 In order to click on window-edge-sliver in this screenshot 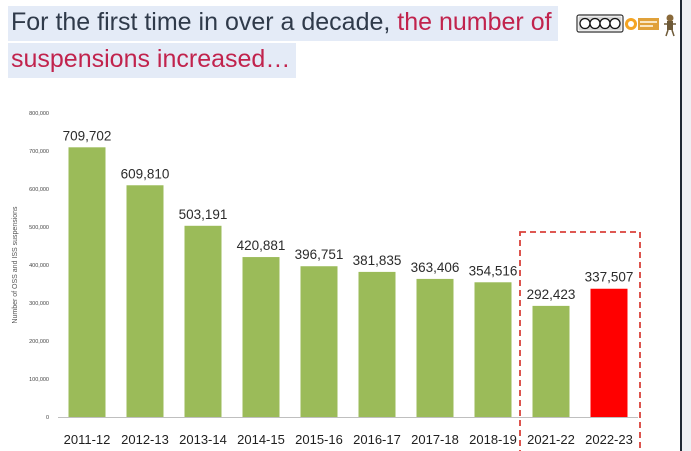, I will do `click(686, 225)`.